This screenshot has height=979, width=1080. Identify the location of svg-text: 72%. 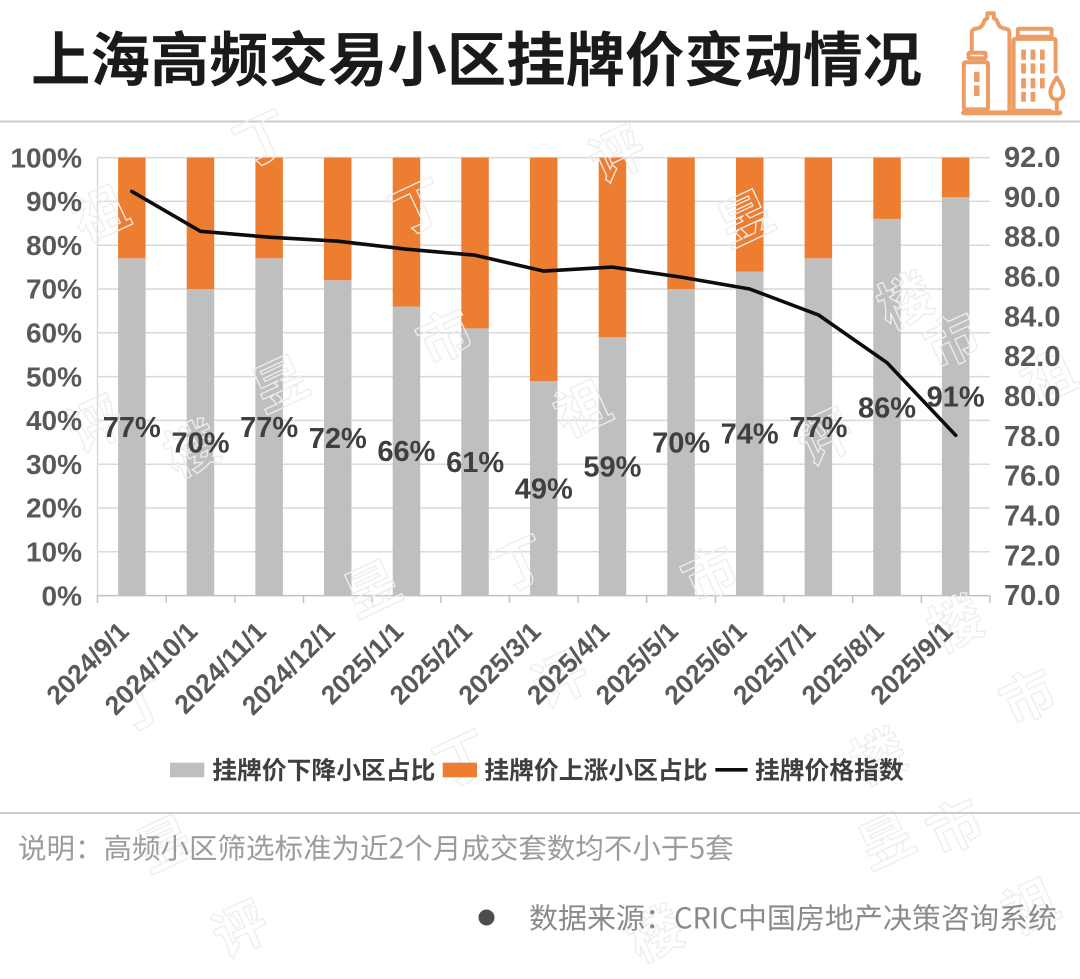
(338, 439).